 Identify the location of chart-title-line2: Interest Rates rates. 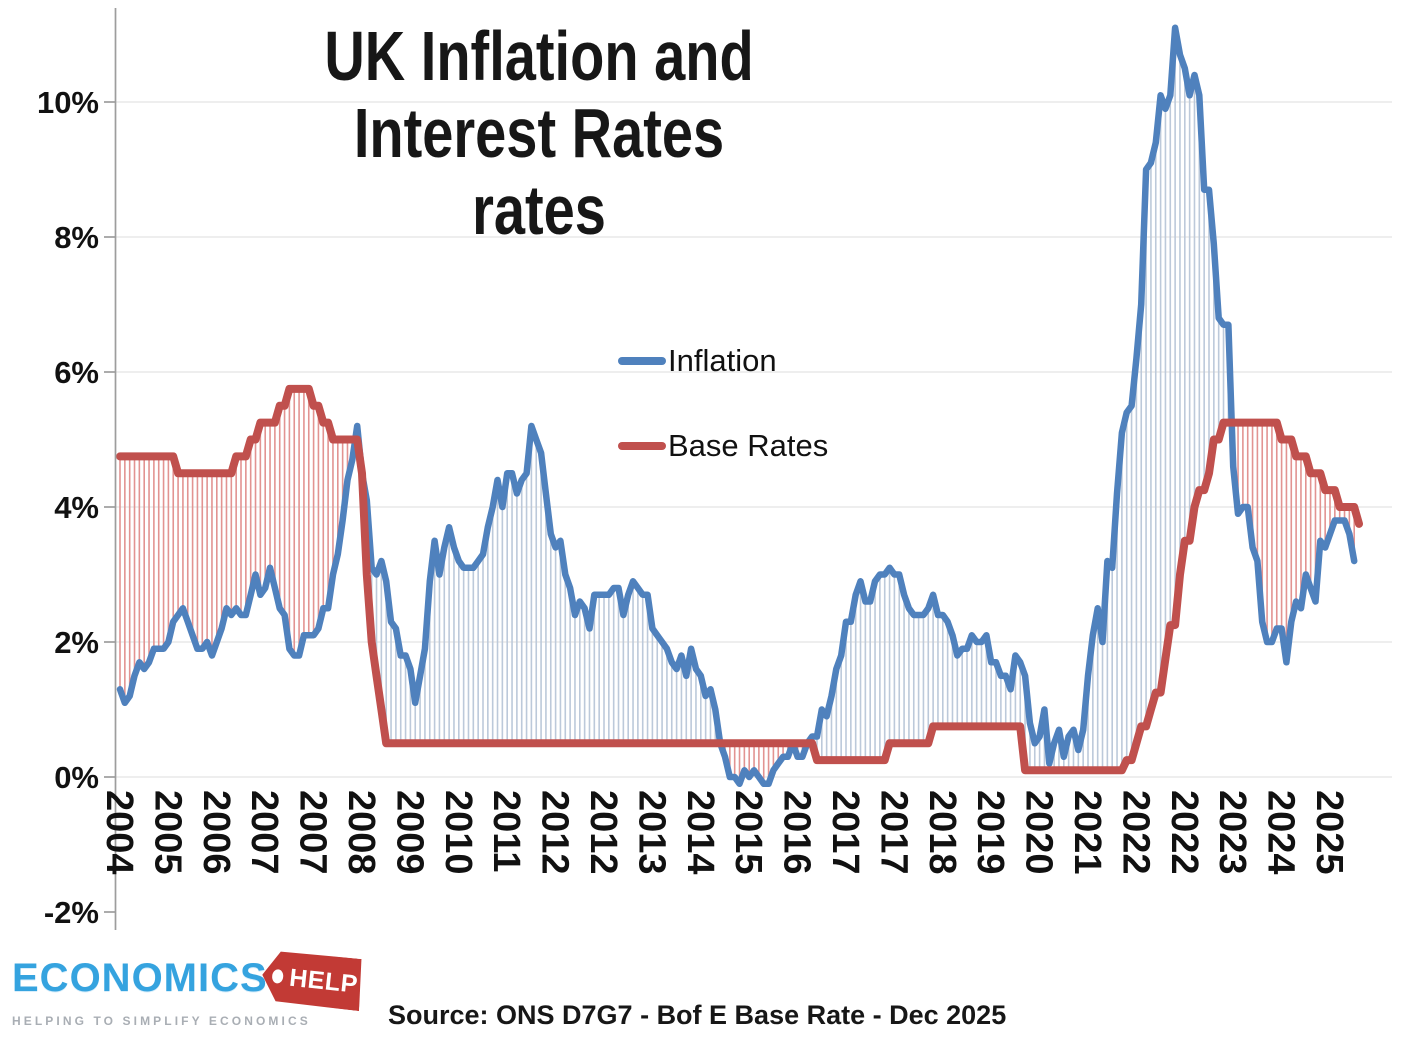
(539, 171).